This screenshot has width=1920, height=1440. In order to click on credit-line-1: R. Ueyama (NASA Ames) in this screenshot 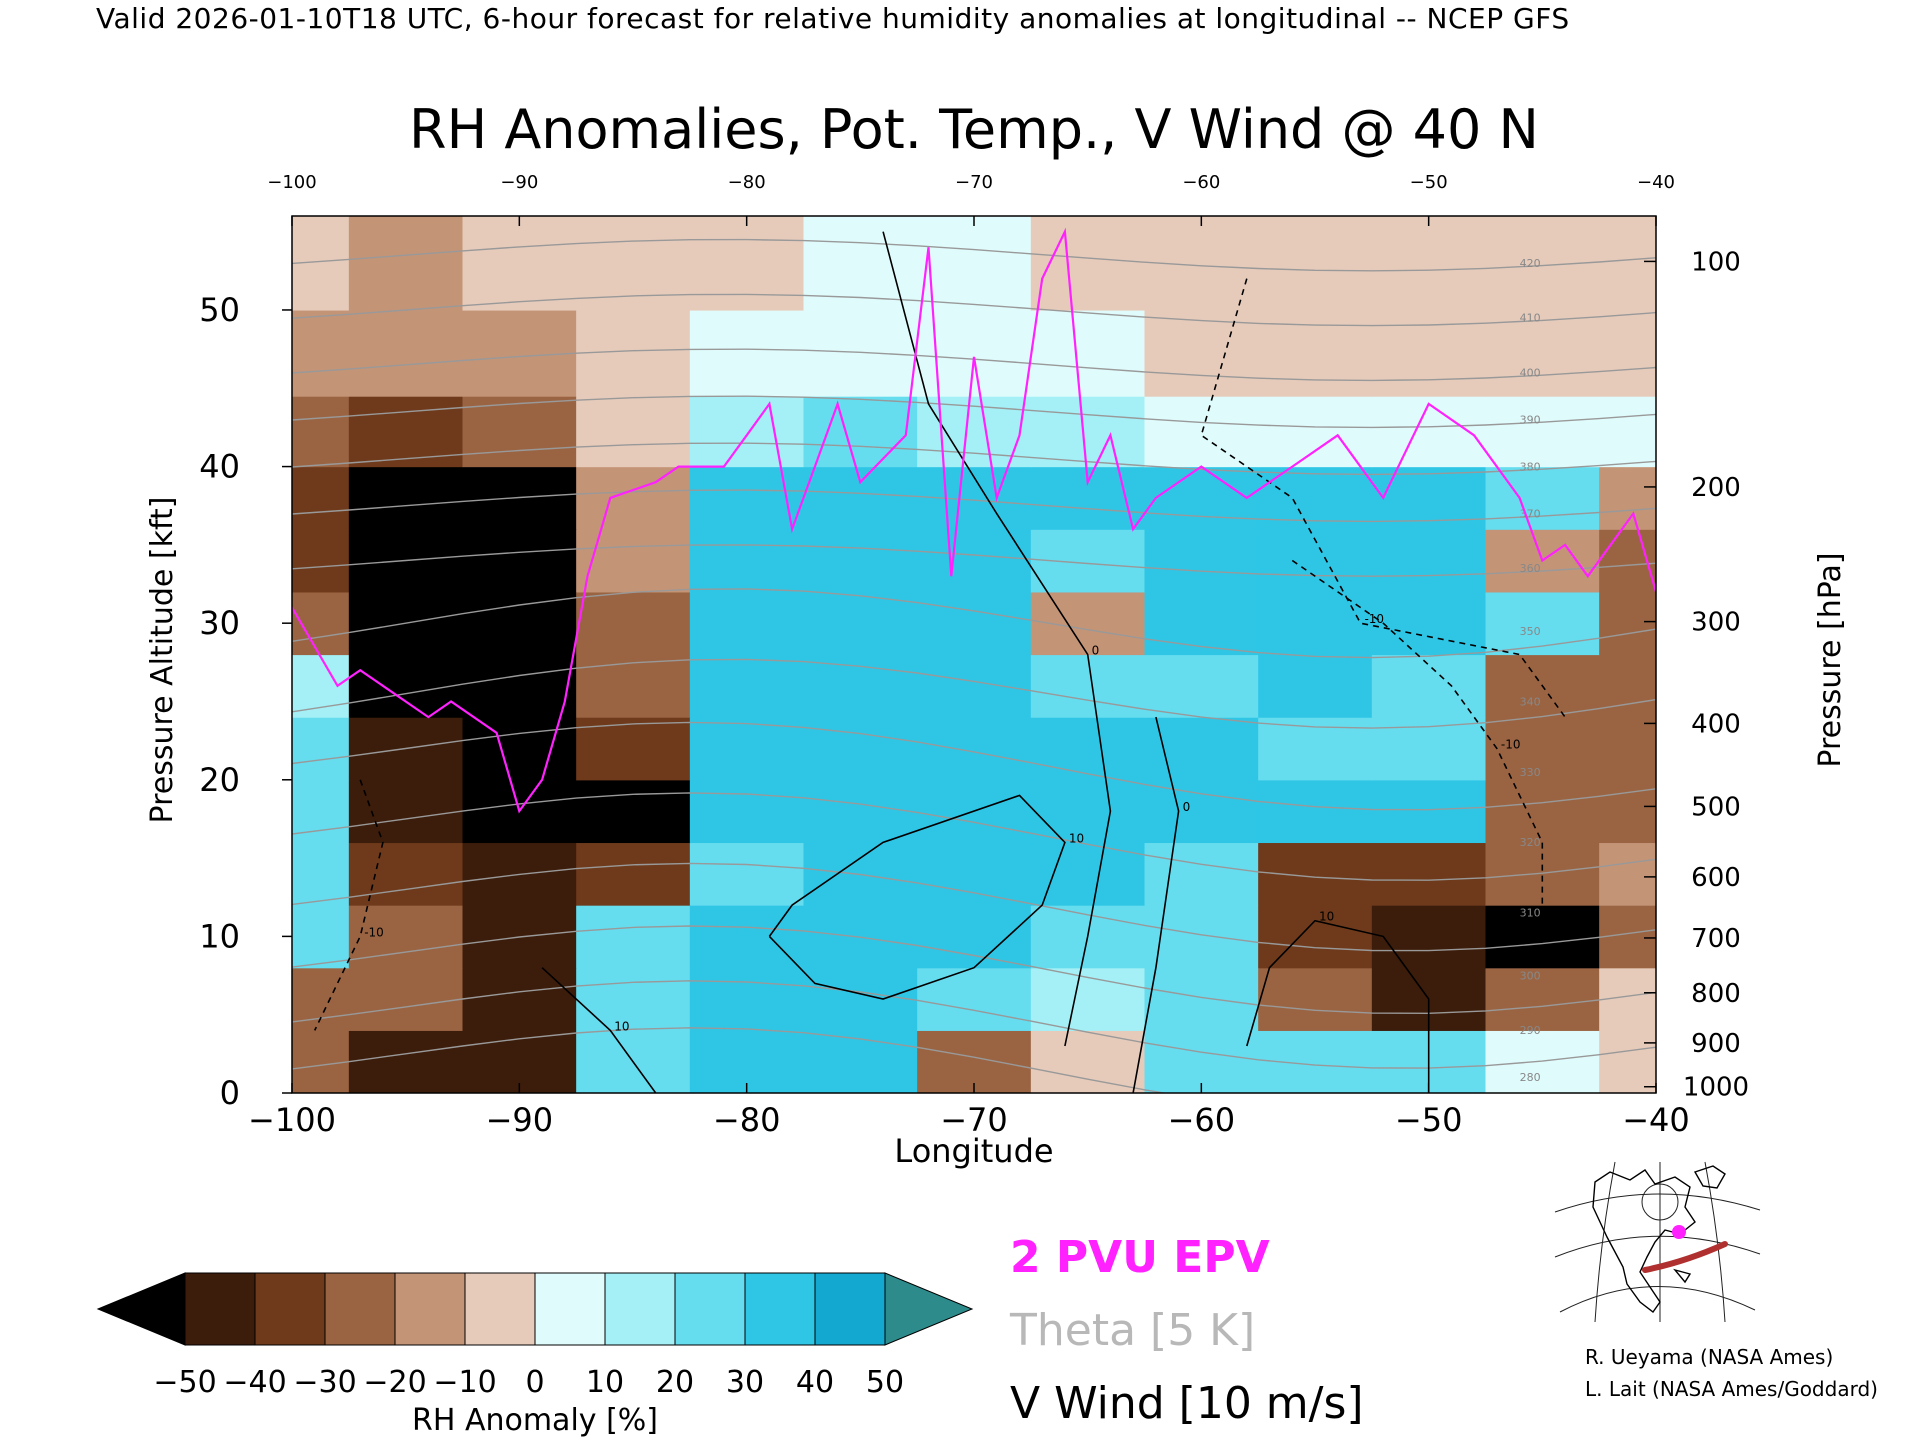, I will do `click(1709, 1357)`.